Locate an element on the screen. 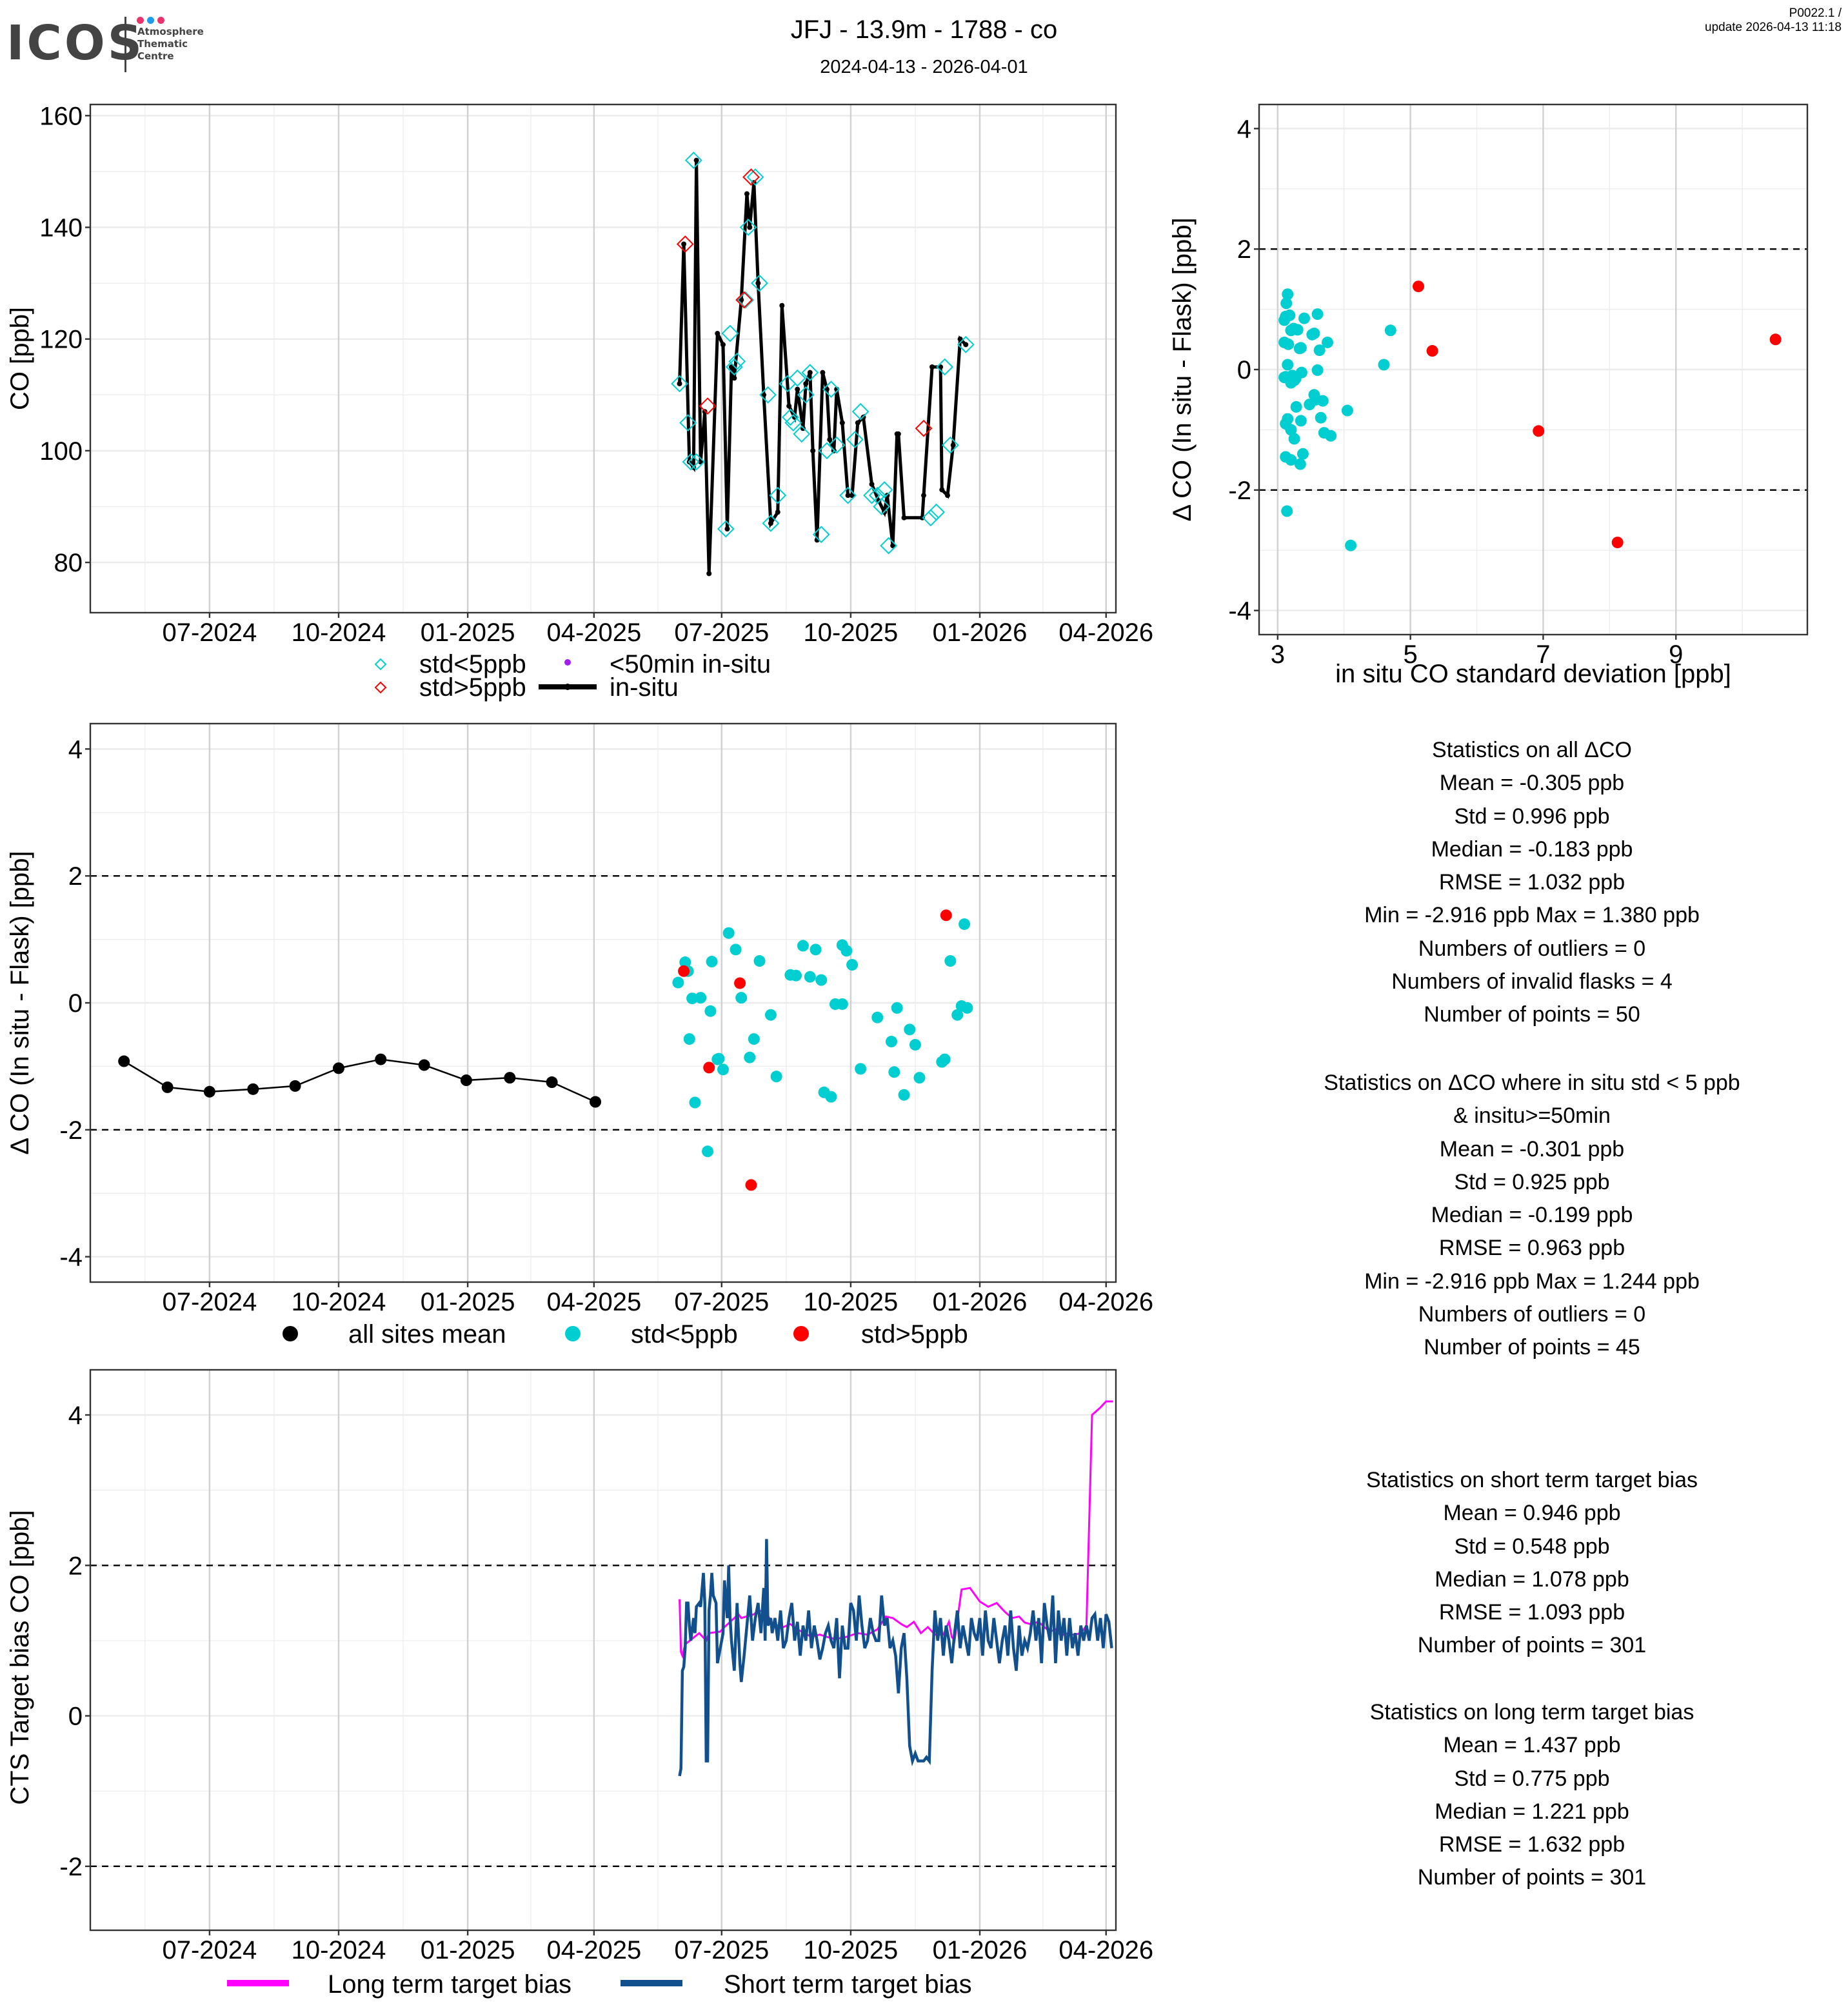 Image resolution: width=1848 pixels, height=2007 pixels. y-tick-label: 0 is located at coordinates (1244, 370).